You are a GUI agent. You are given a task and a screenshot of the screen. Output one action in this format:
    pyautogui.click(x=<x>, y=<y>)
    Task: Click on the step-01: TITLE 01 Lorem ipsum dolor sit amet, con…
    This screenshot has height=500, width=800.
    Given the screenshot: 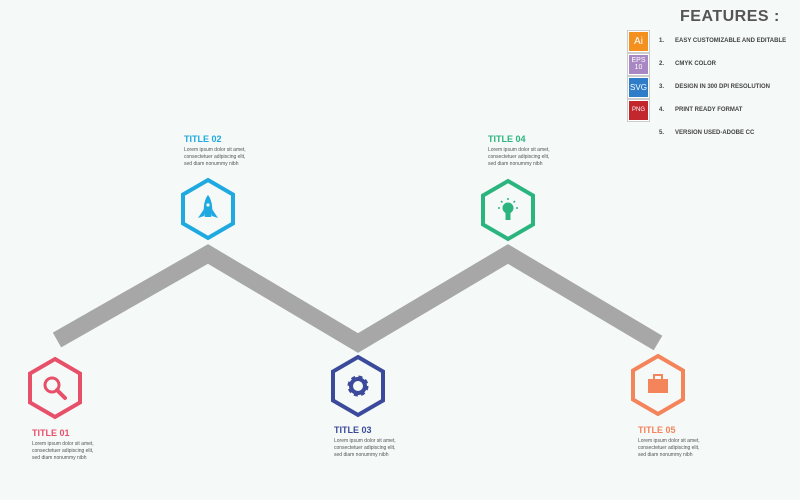 What is the action you would take?
    pyautogui.click(x=87, y=445)
    